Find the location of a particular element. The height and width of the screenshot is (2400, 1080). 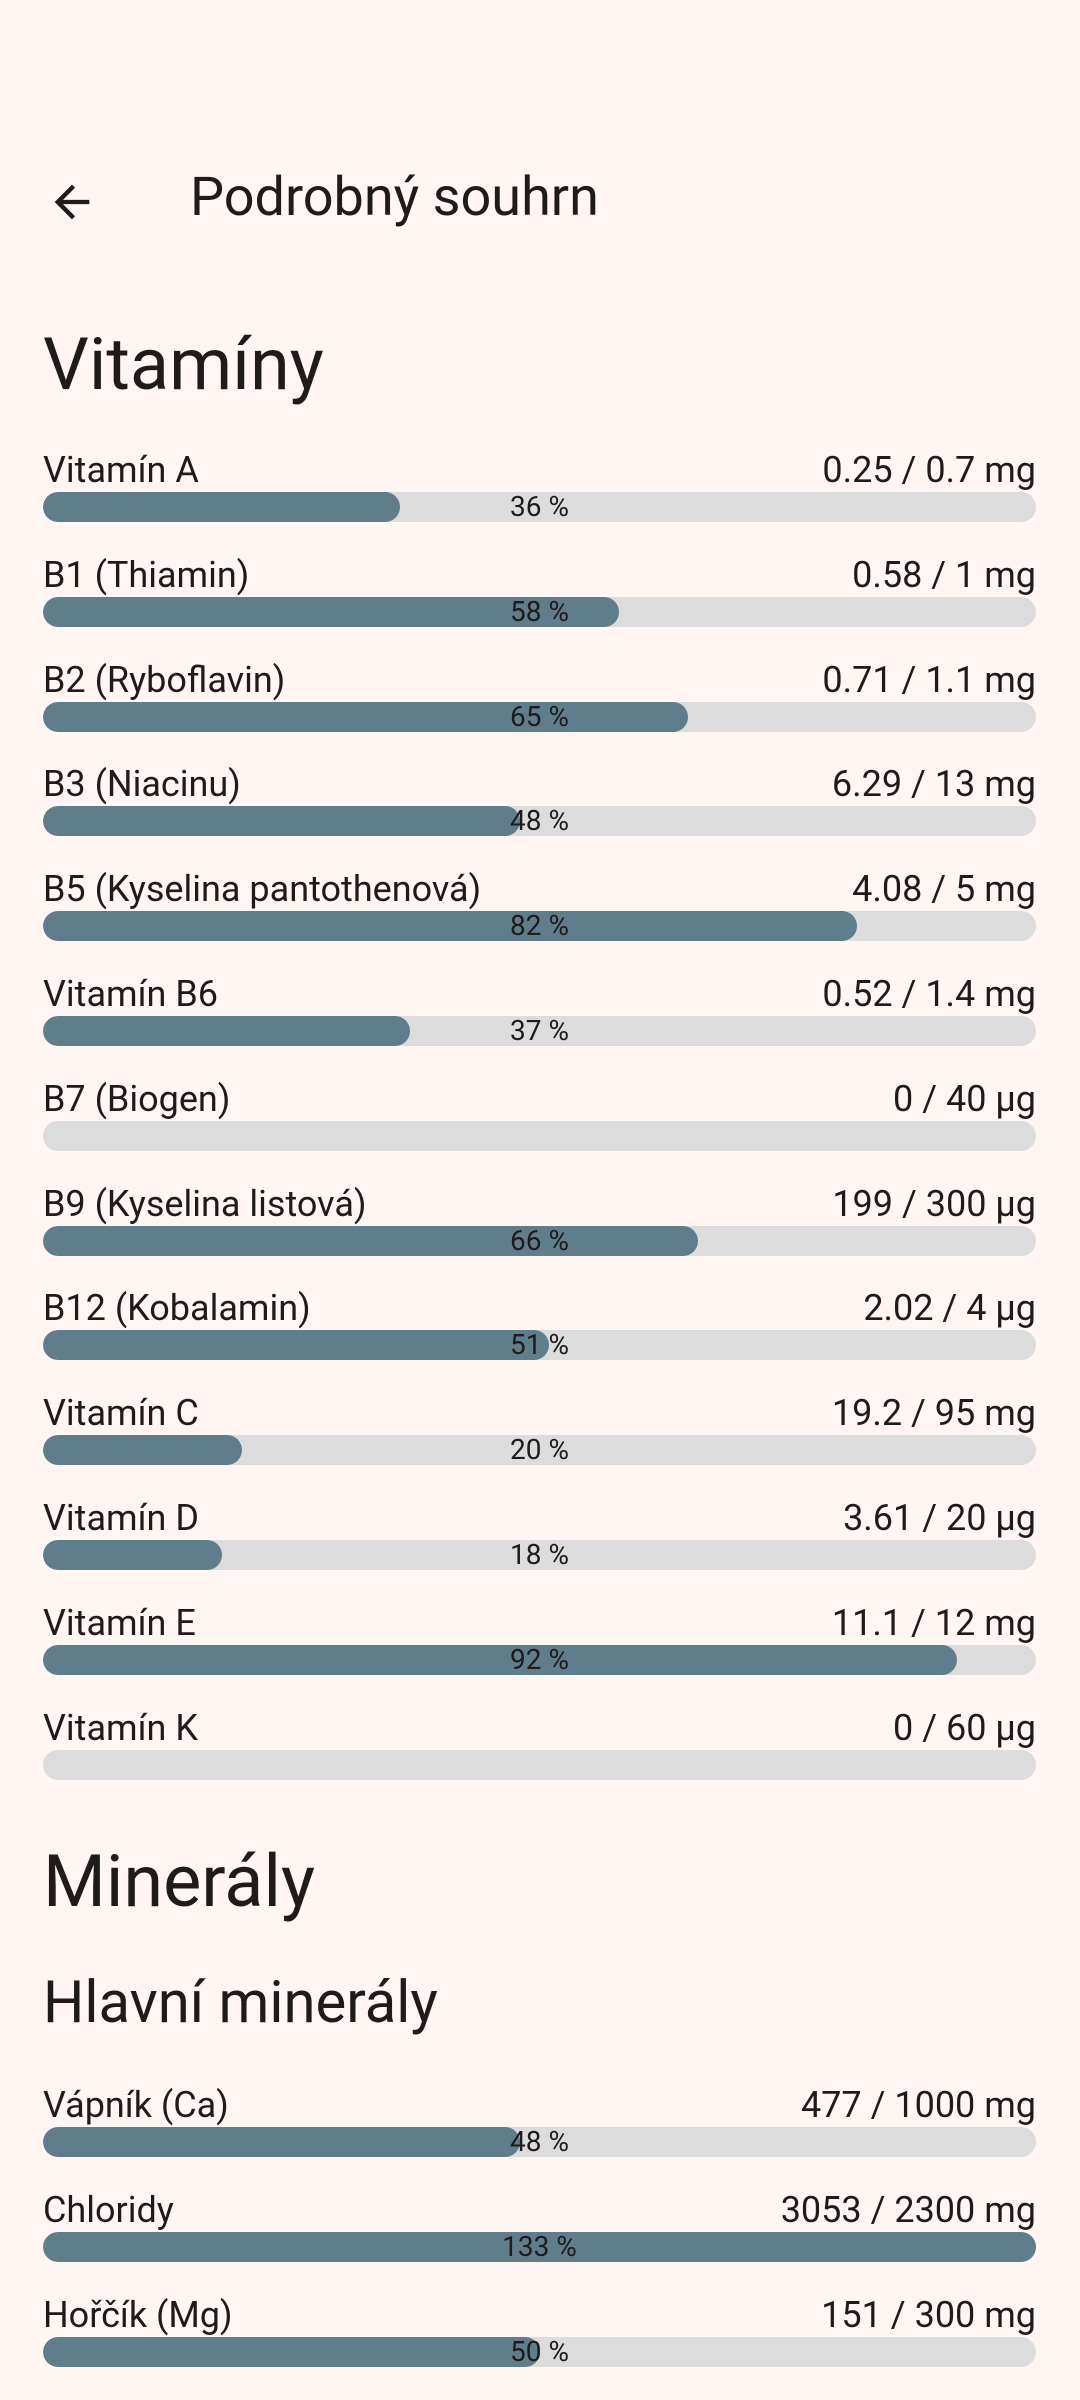

nutrient-name: Vitamín A is located at coordinates (121, 470).